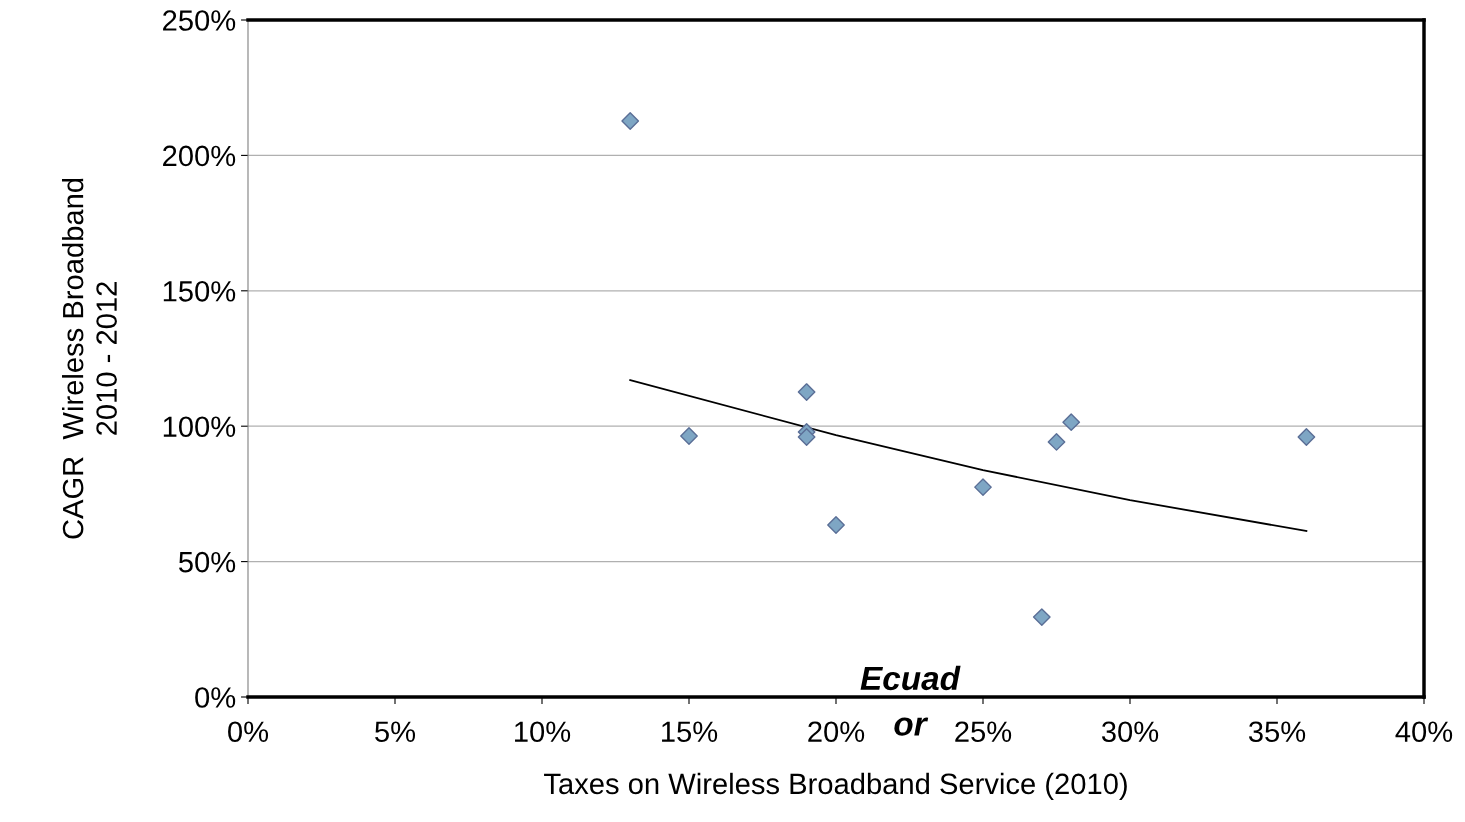 The width and height of the screenshot is (1465, 822). What do you see at coordinates (199, 427) in the screenshot?
I see `y-tick-label: 100%` at bounding box center [199, 427].